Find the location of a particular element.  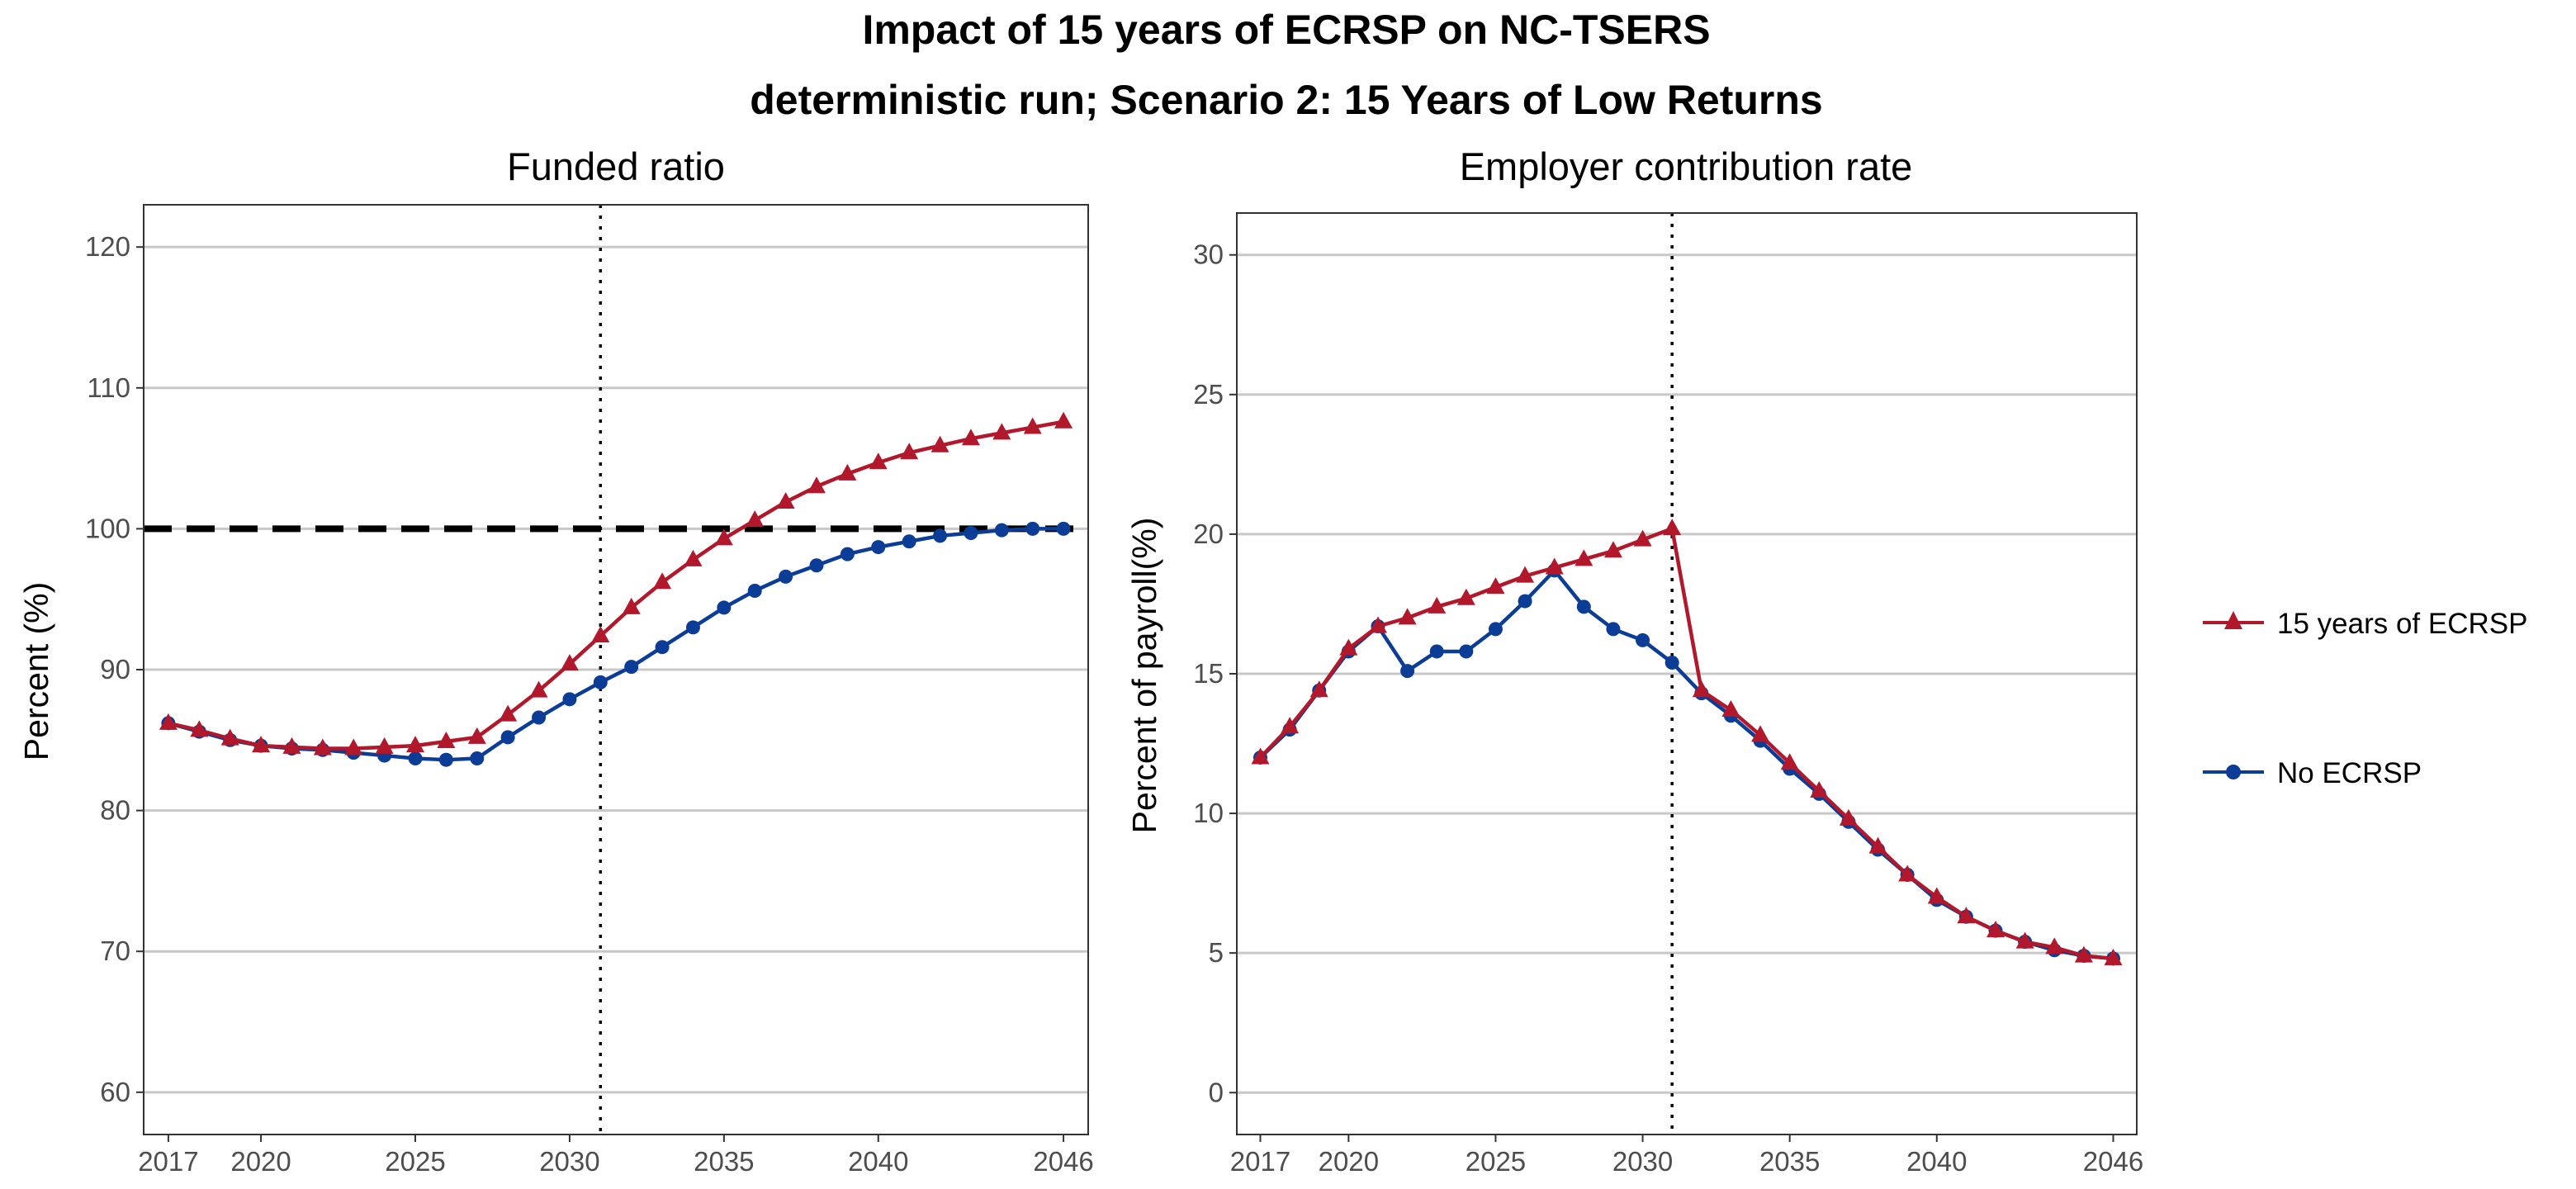

legend-label-ecrsp: 15 years of ECRSP is located at coordinates (2402, 624).